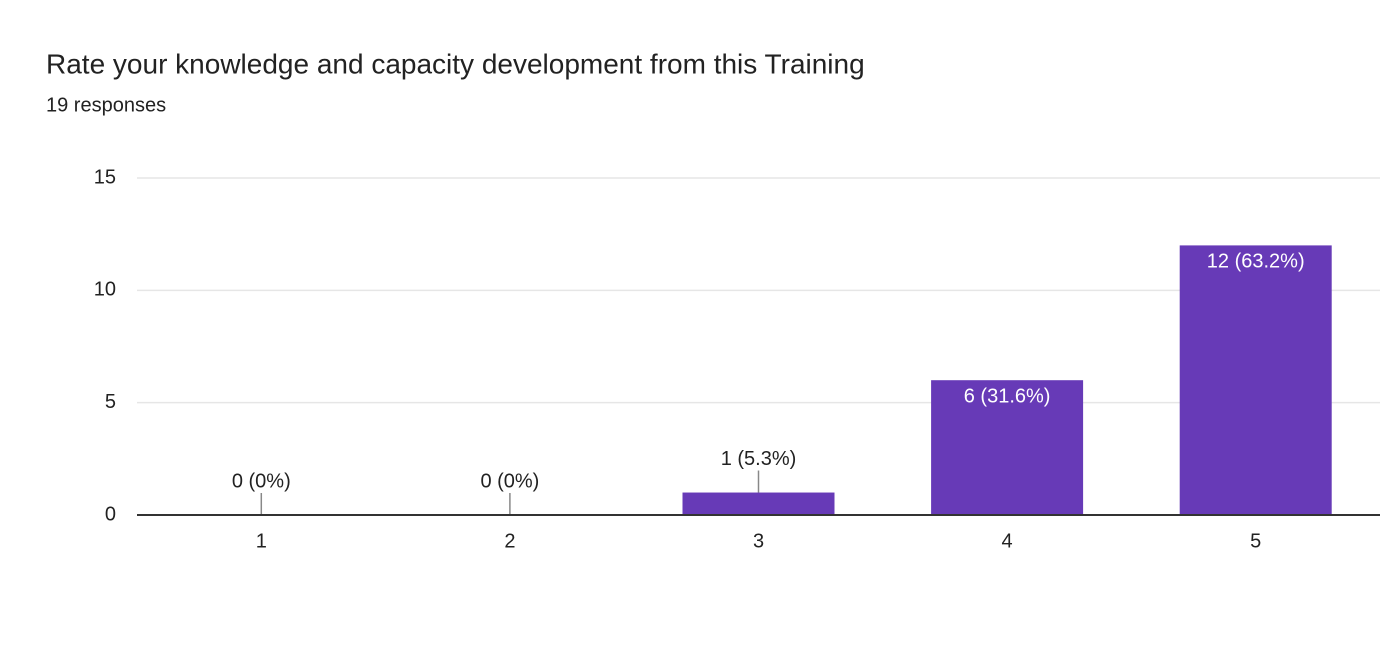  Describe the element at coordinates (106, 105) in the screenshot. I see `chart-subtitle: 19 responses` at that location.